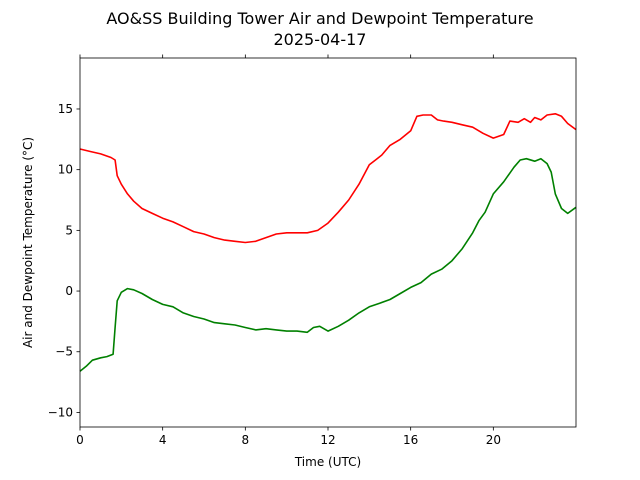 This screenshot has height=480, width=640. What do you see at coordinates (64, 352) in the screenshot?
I see `y-tick-label-1: −5` at bounding box center [64, 352].